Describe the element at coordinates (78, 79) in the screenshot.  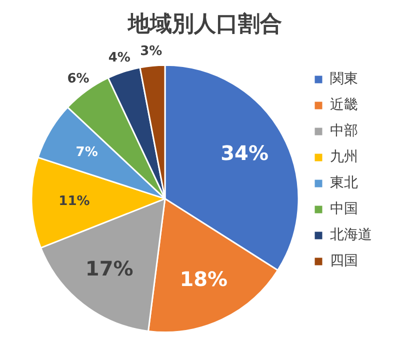
I see `data-label: 6%` at that location.